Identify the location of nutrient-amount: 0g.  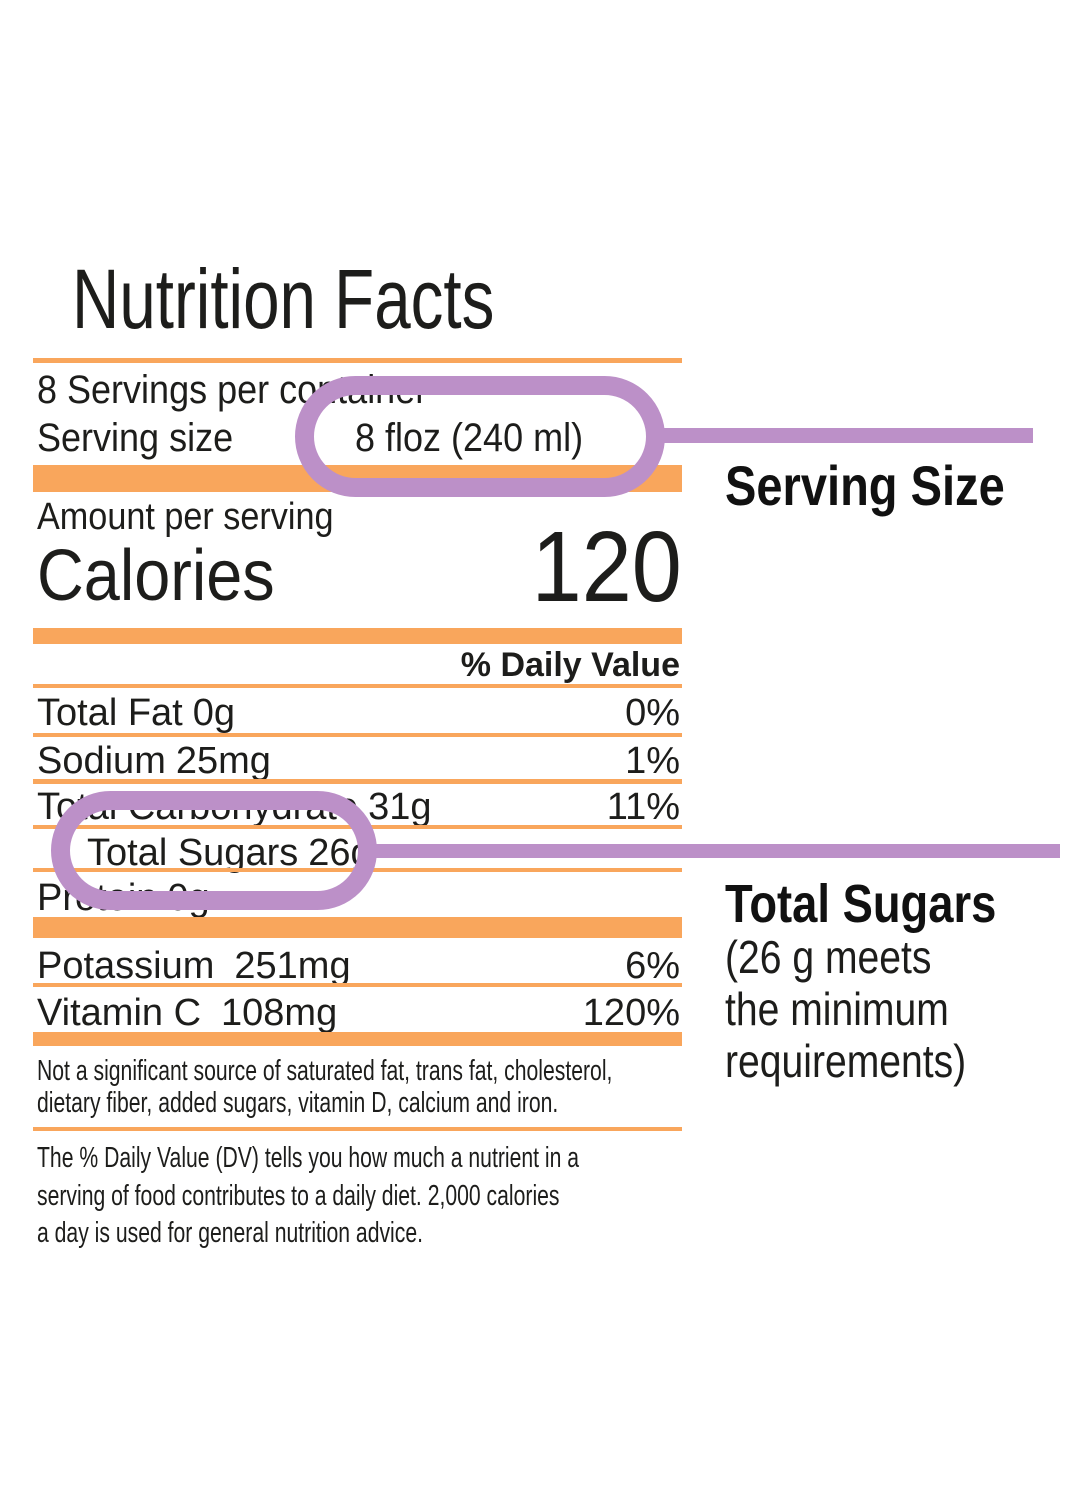
(214, 713).